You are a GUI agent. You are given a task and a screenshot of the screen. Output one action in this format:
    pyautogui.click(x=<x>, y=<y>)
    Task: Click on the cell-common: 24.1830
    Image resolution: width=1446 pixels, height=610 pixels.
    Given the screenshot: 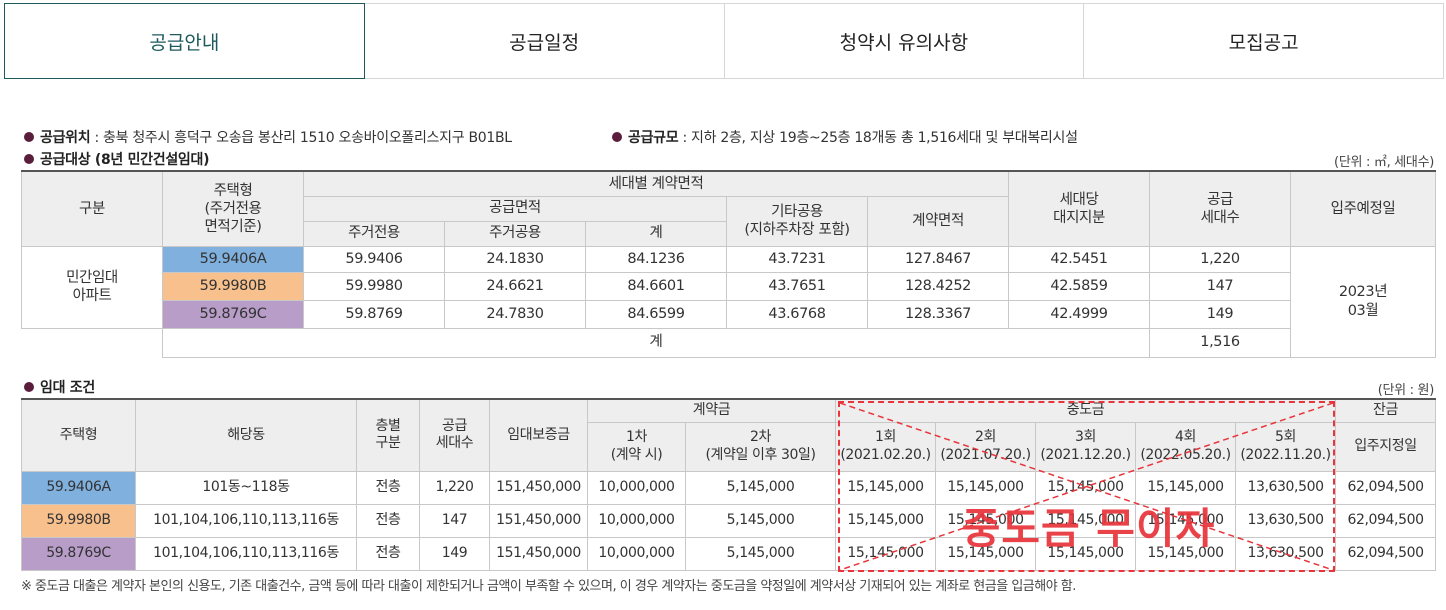 What is the action you would take?
    pyautogui.click(x=515, y=259)
    